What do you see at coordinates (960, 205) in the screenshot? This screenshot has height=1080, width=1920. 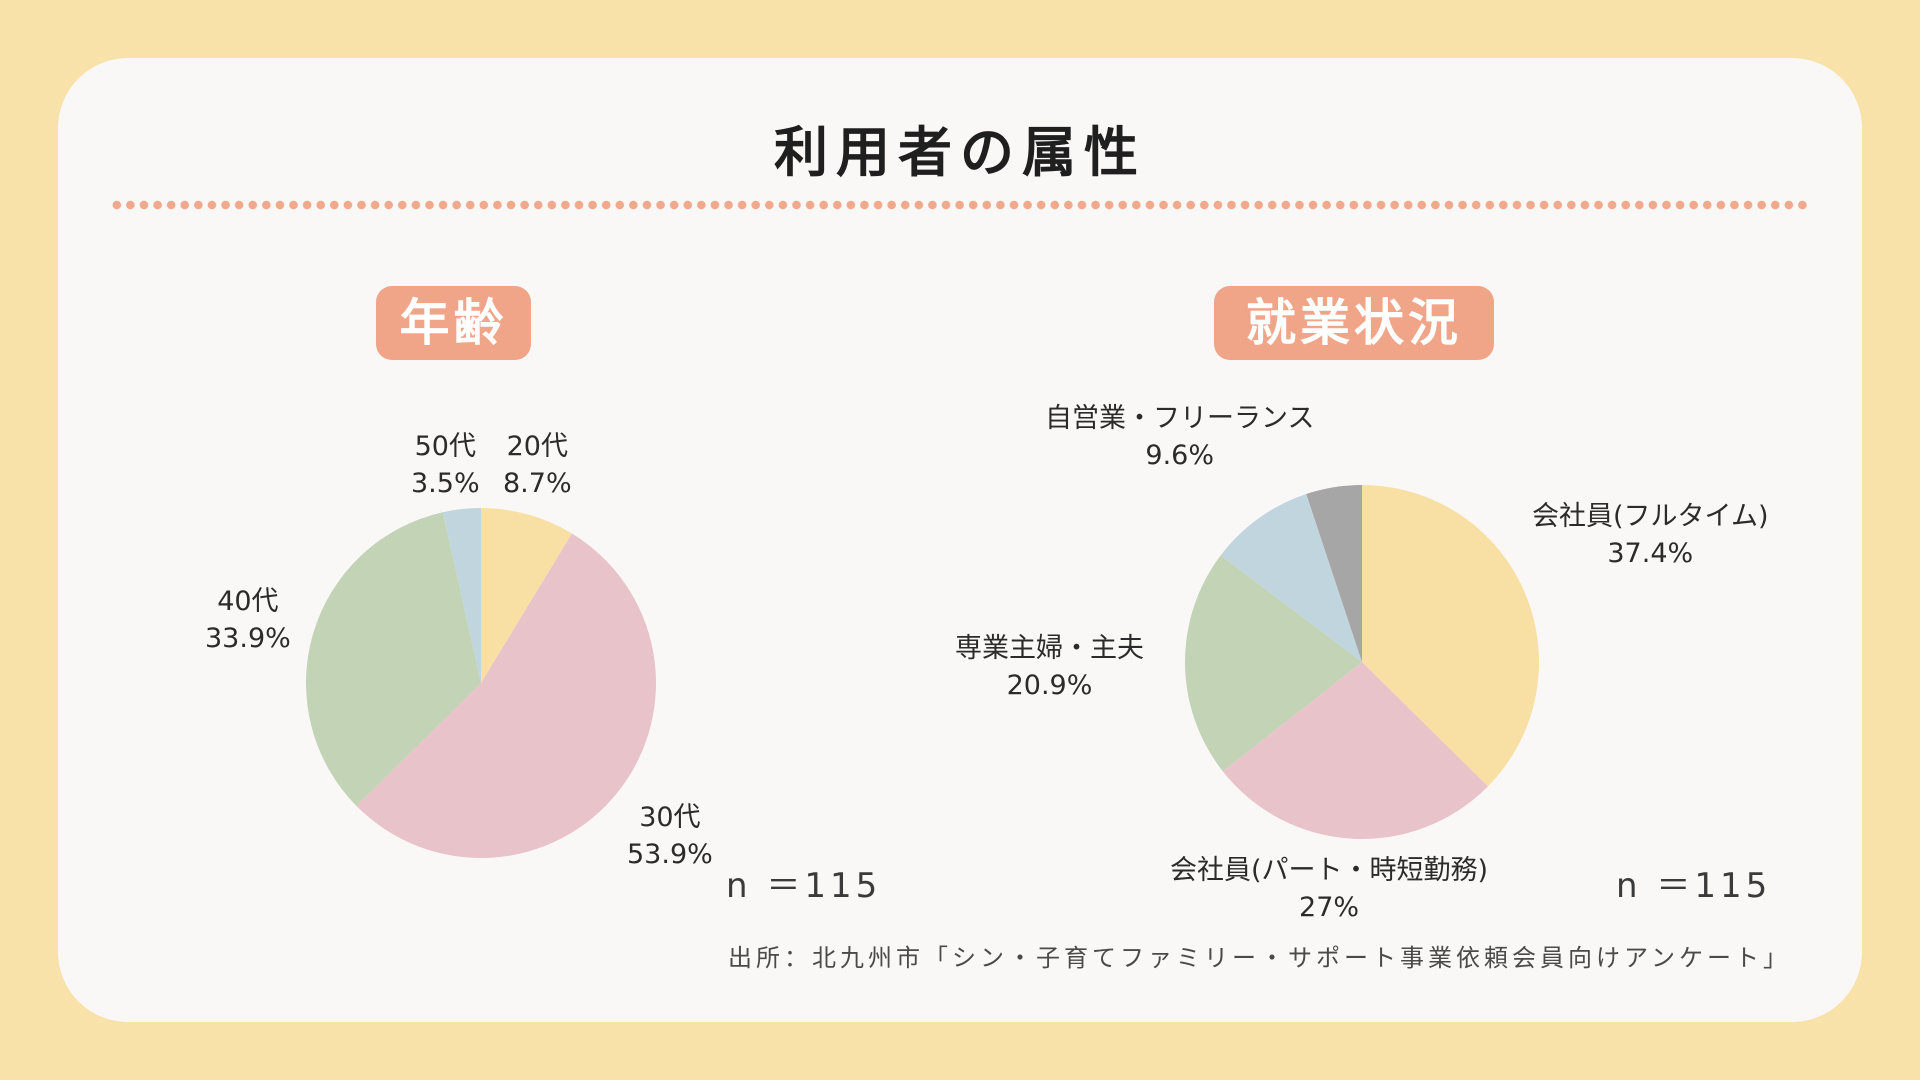 I see `dotted-divider` at bounding box center [960, 205].